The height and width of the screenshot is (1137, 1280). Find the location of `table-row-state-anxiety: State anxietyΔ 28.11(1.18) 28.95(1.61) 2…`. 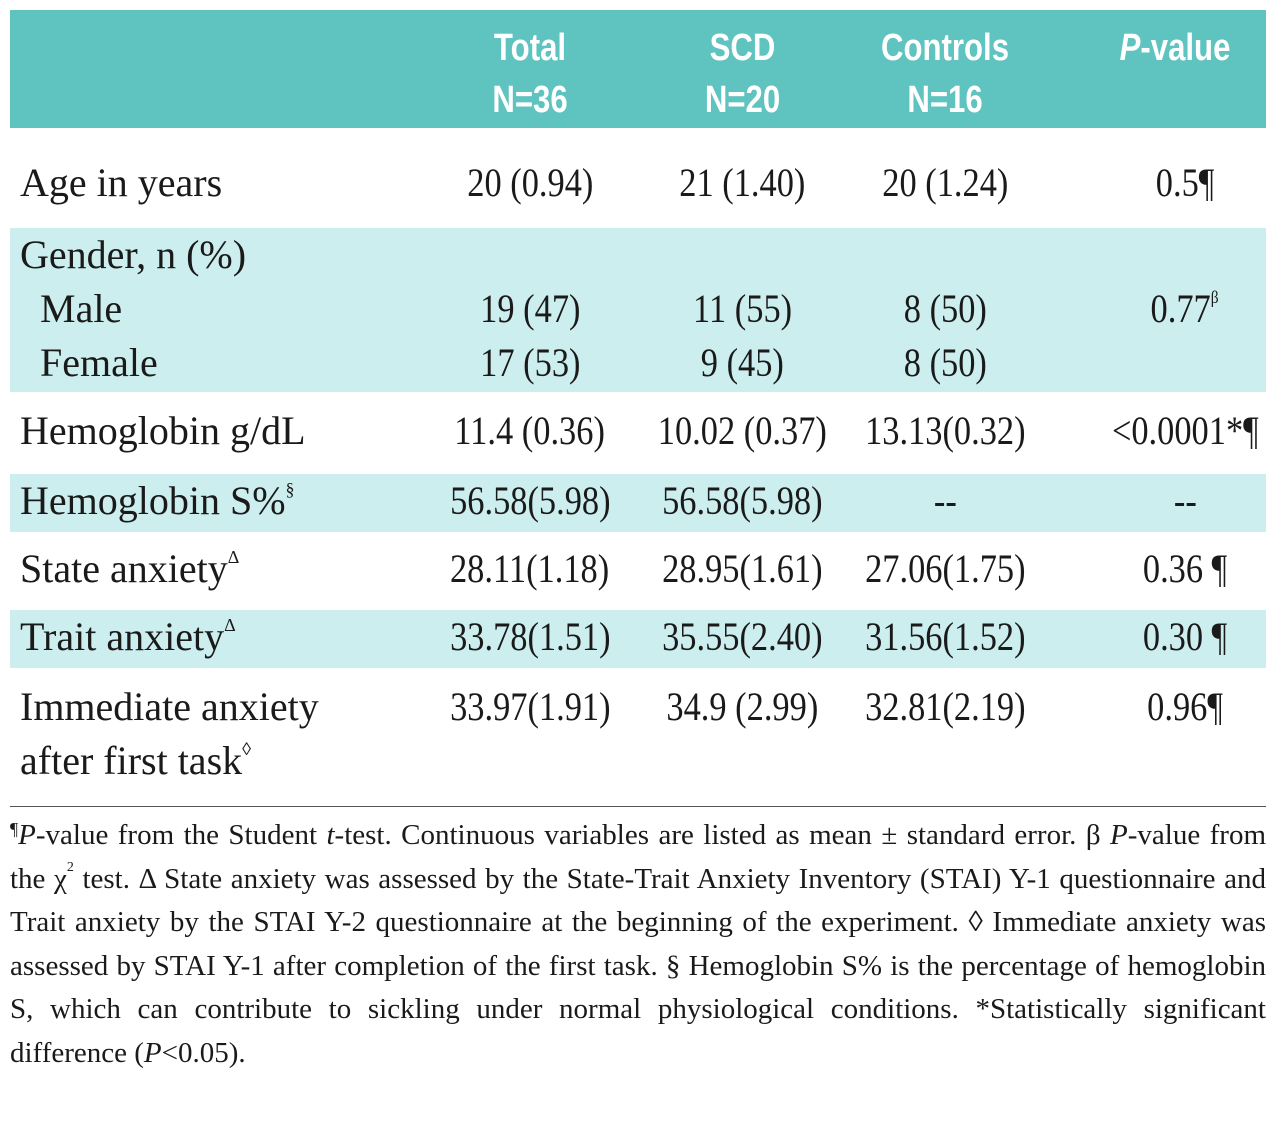

table-row-state-anxiety: State anxietyΔ 28.11(1.18) 28.95(1.61) 2… is located at coordinates (638, 571).